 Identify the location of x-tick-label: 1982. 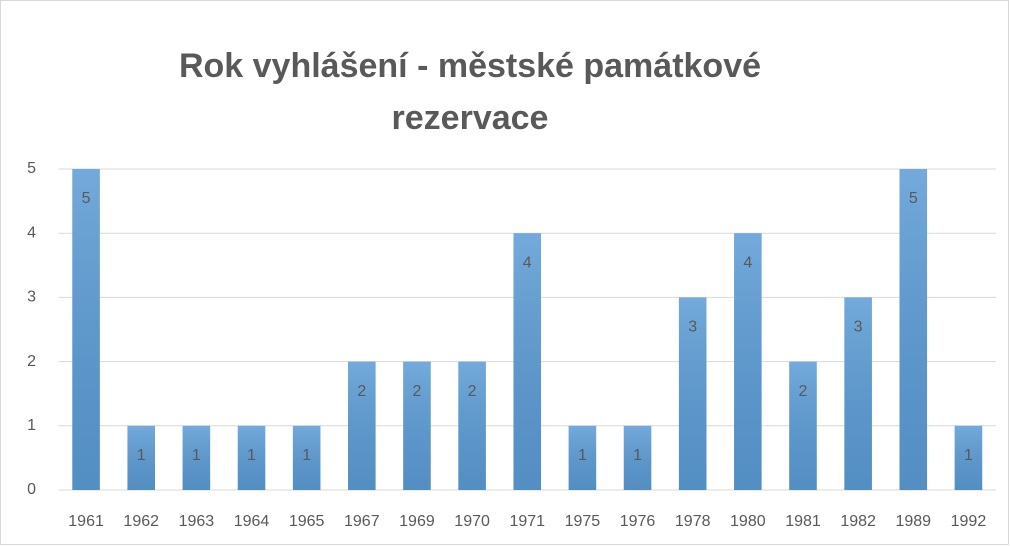
(858, 521).